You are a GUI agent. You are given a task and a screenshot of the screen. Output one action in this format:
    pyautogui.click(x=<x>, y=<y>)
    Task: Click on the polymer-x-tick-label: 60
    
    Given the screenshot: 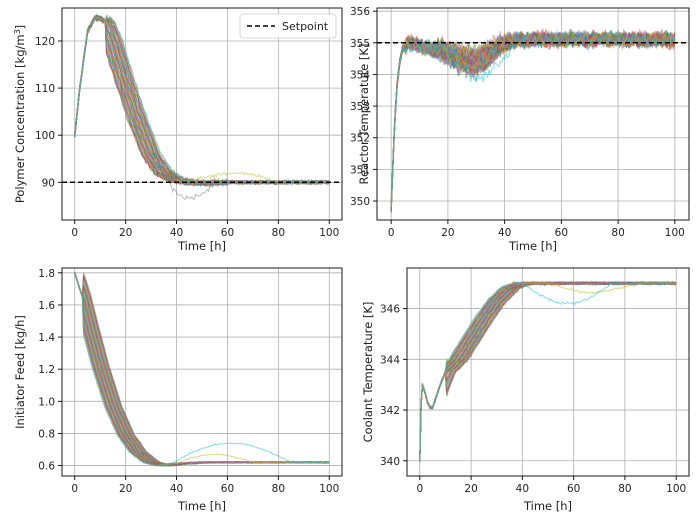 What is the action you would take?
    pyautogui.click(x=227, y=233)
    